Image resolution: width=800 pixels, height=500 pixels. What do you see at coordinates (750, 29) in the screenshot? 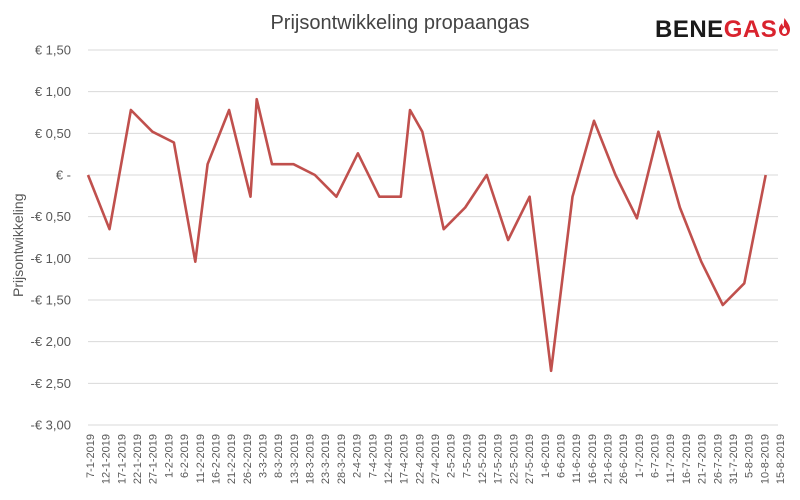
I see `logo-text-gas: GAS` at bounding box center [750, 29].